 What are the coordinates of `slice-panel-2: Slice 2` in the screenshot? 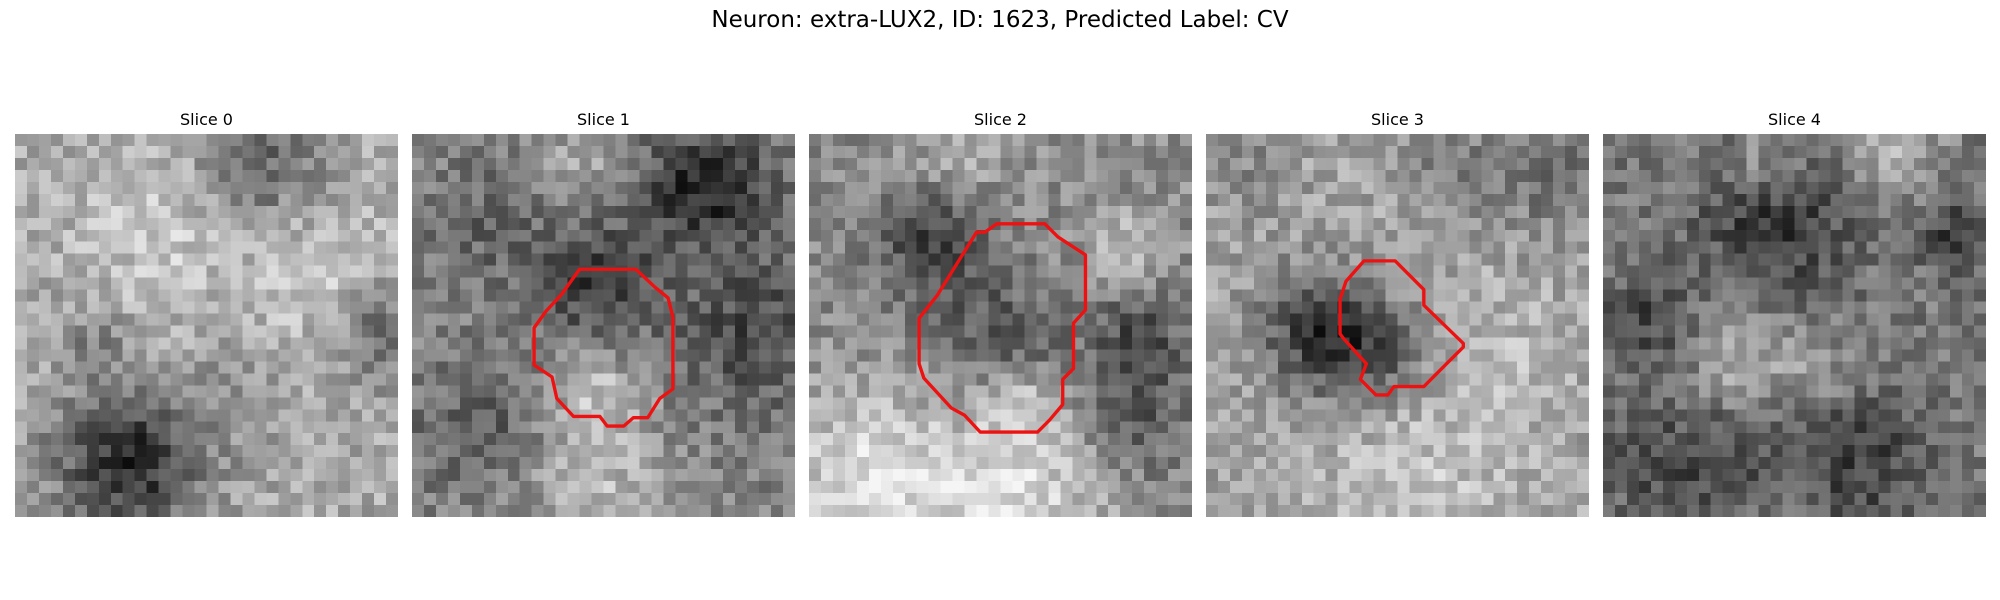 It's located at (1000, 313).